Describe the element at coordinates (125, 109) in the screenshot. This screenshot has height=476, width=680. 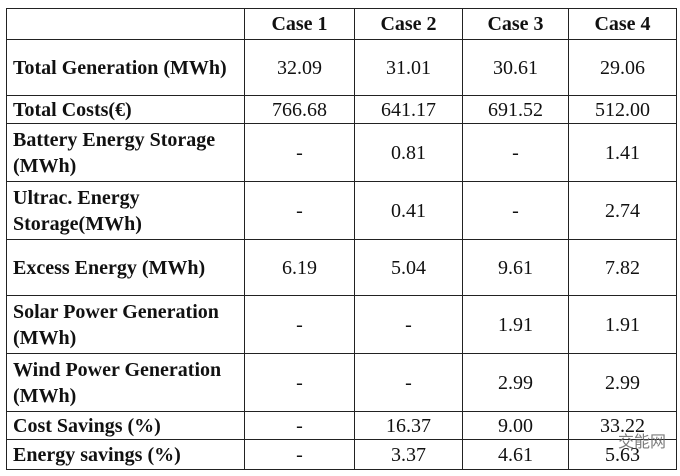
I see `row-label: Total Costs(€)` at that location.